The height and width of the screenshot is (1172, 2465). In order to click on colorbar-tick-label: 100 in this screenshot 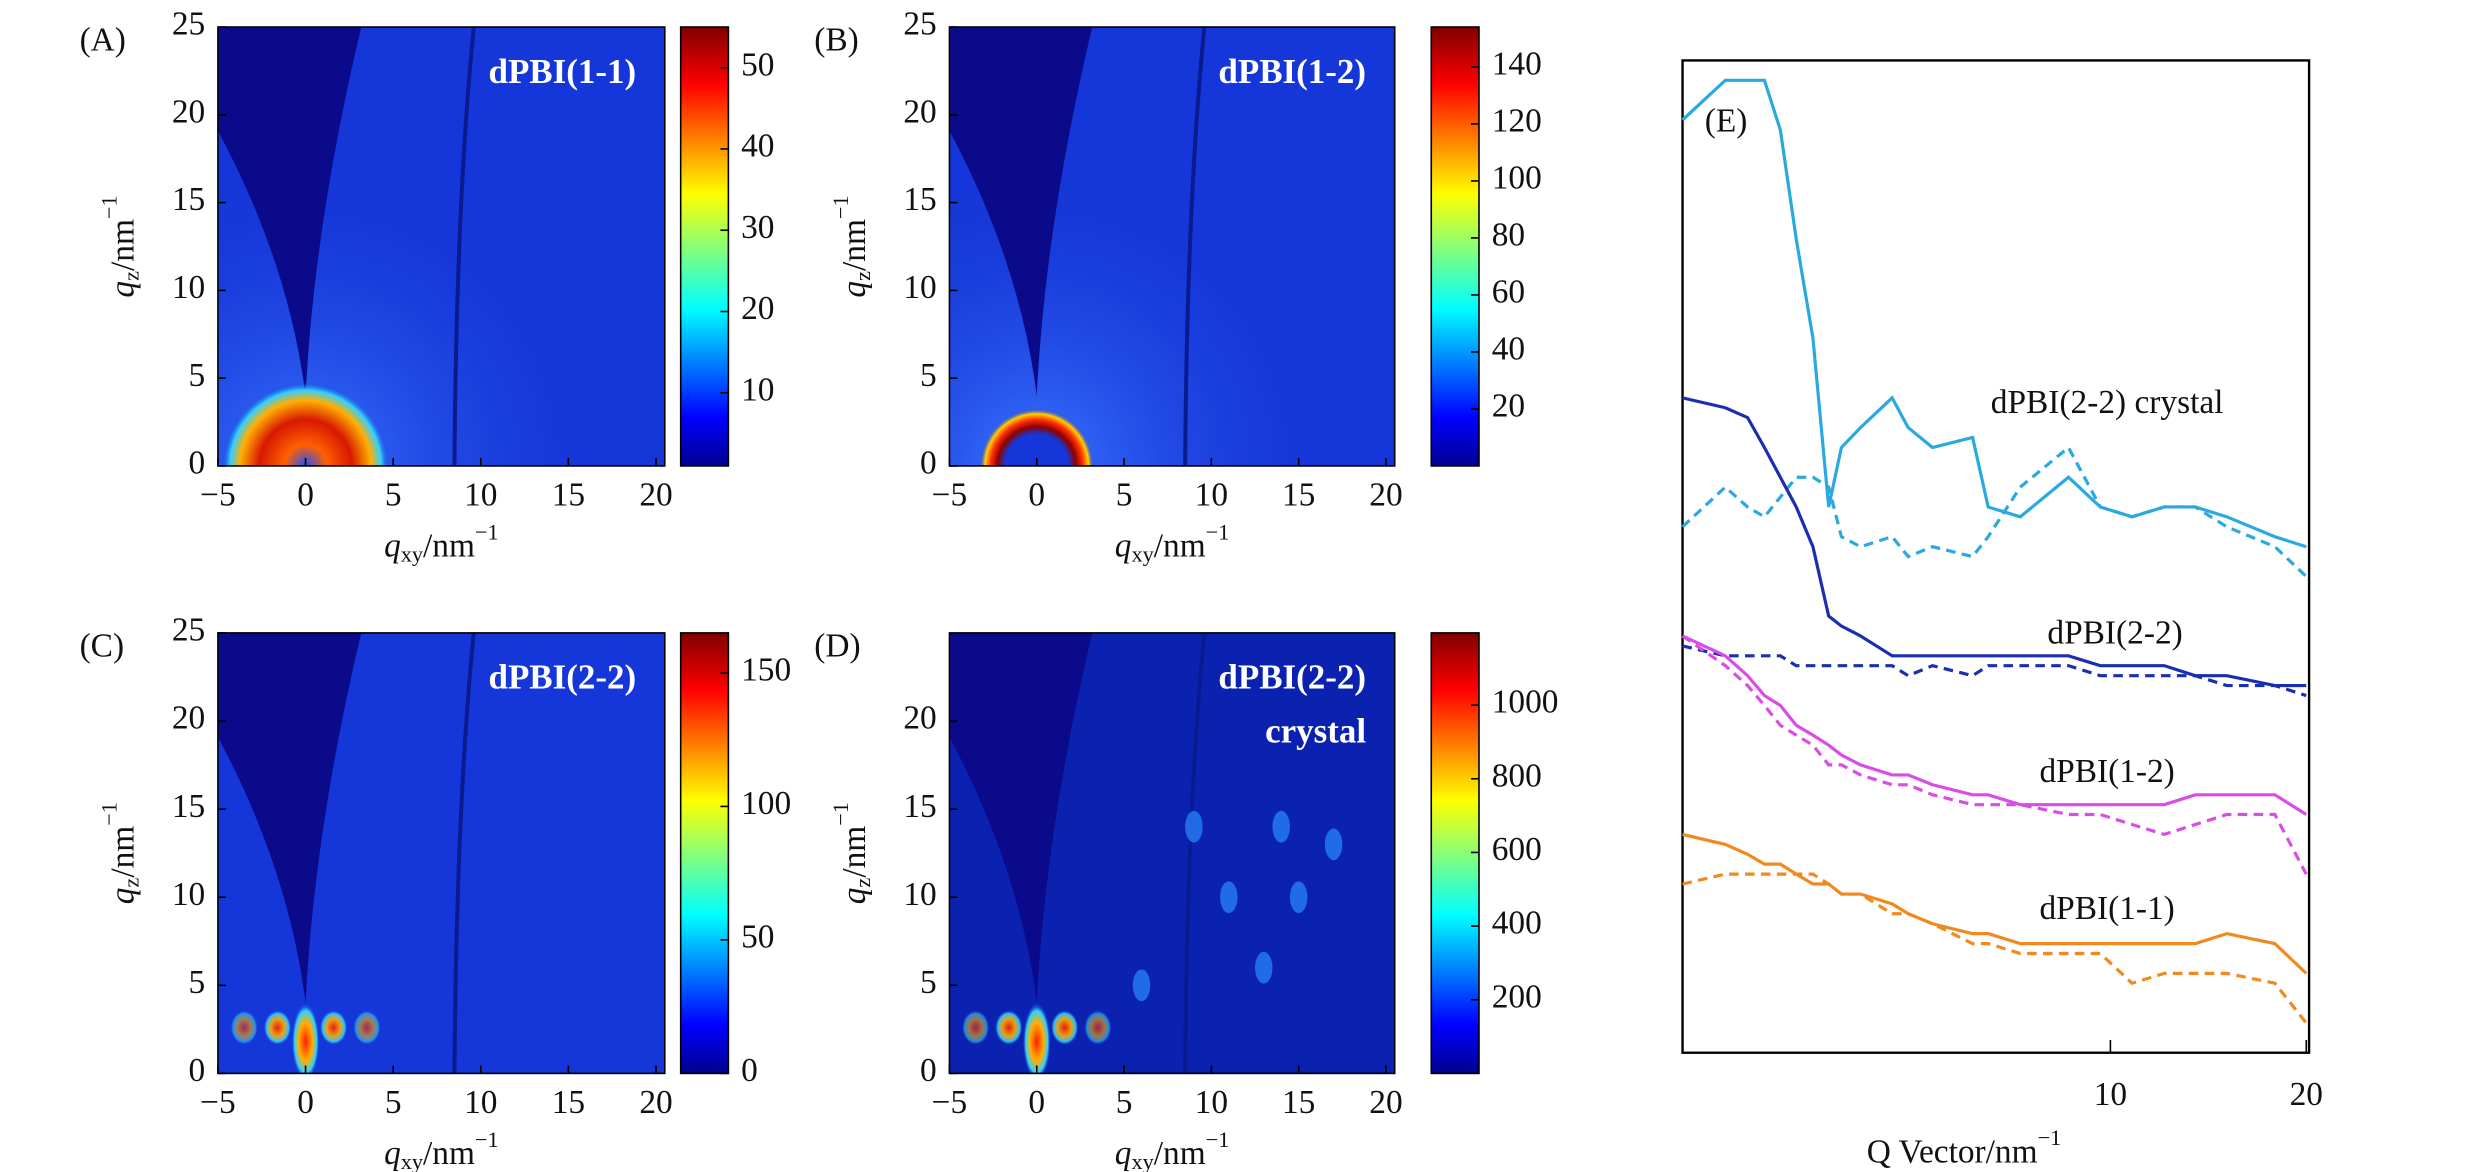, I will do `click(766, 803)`.